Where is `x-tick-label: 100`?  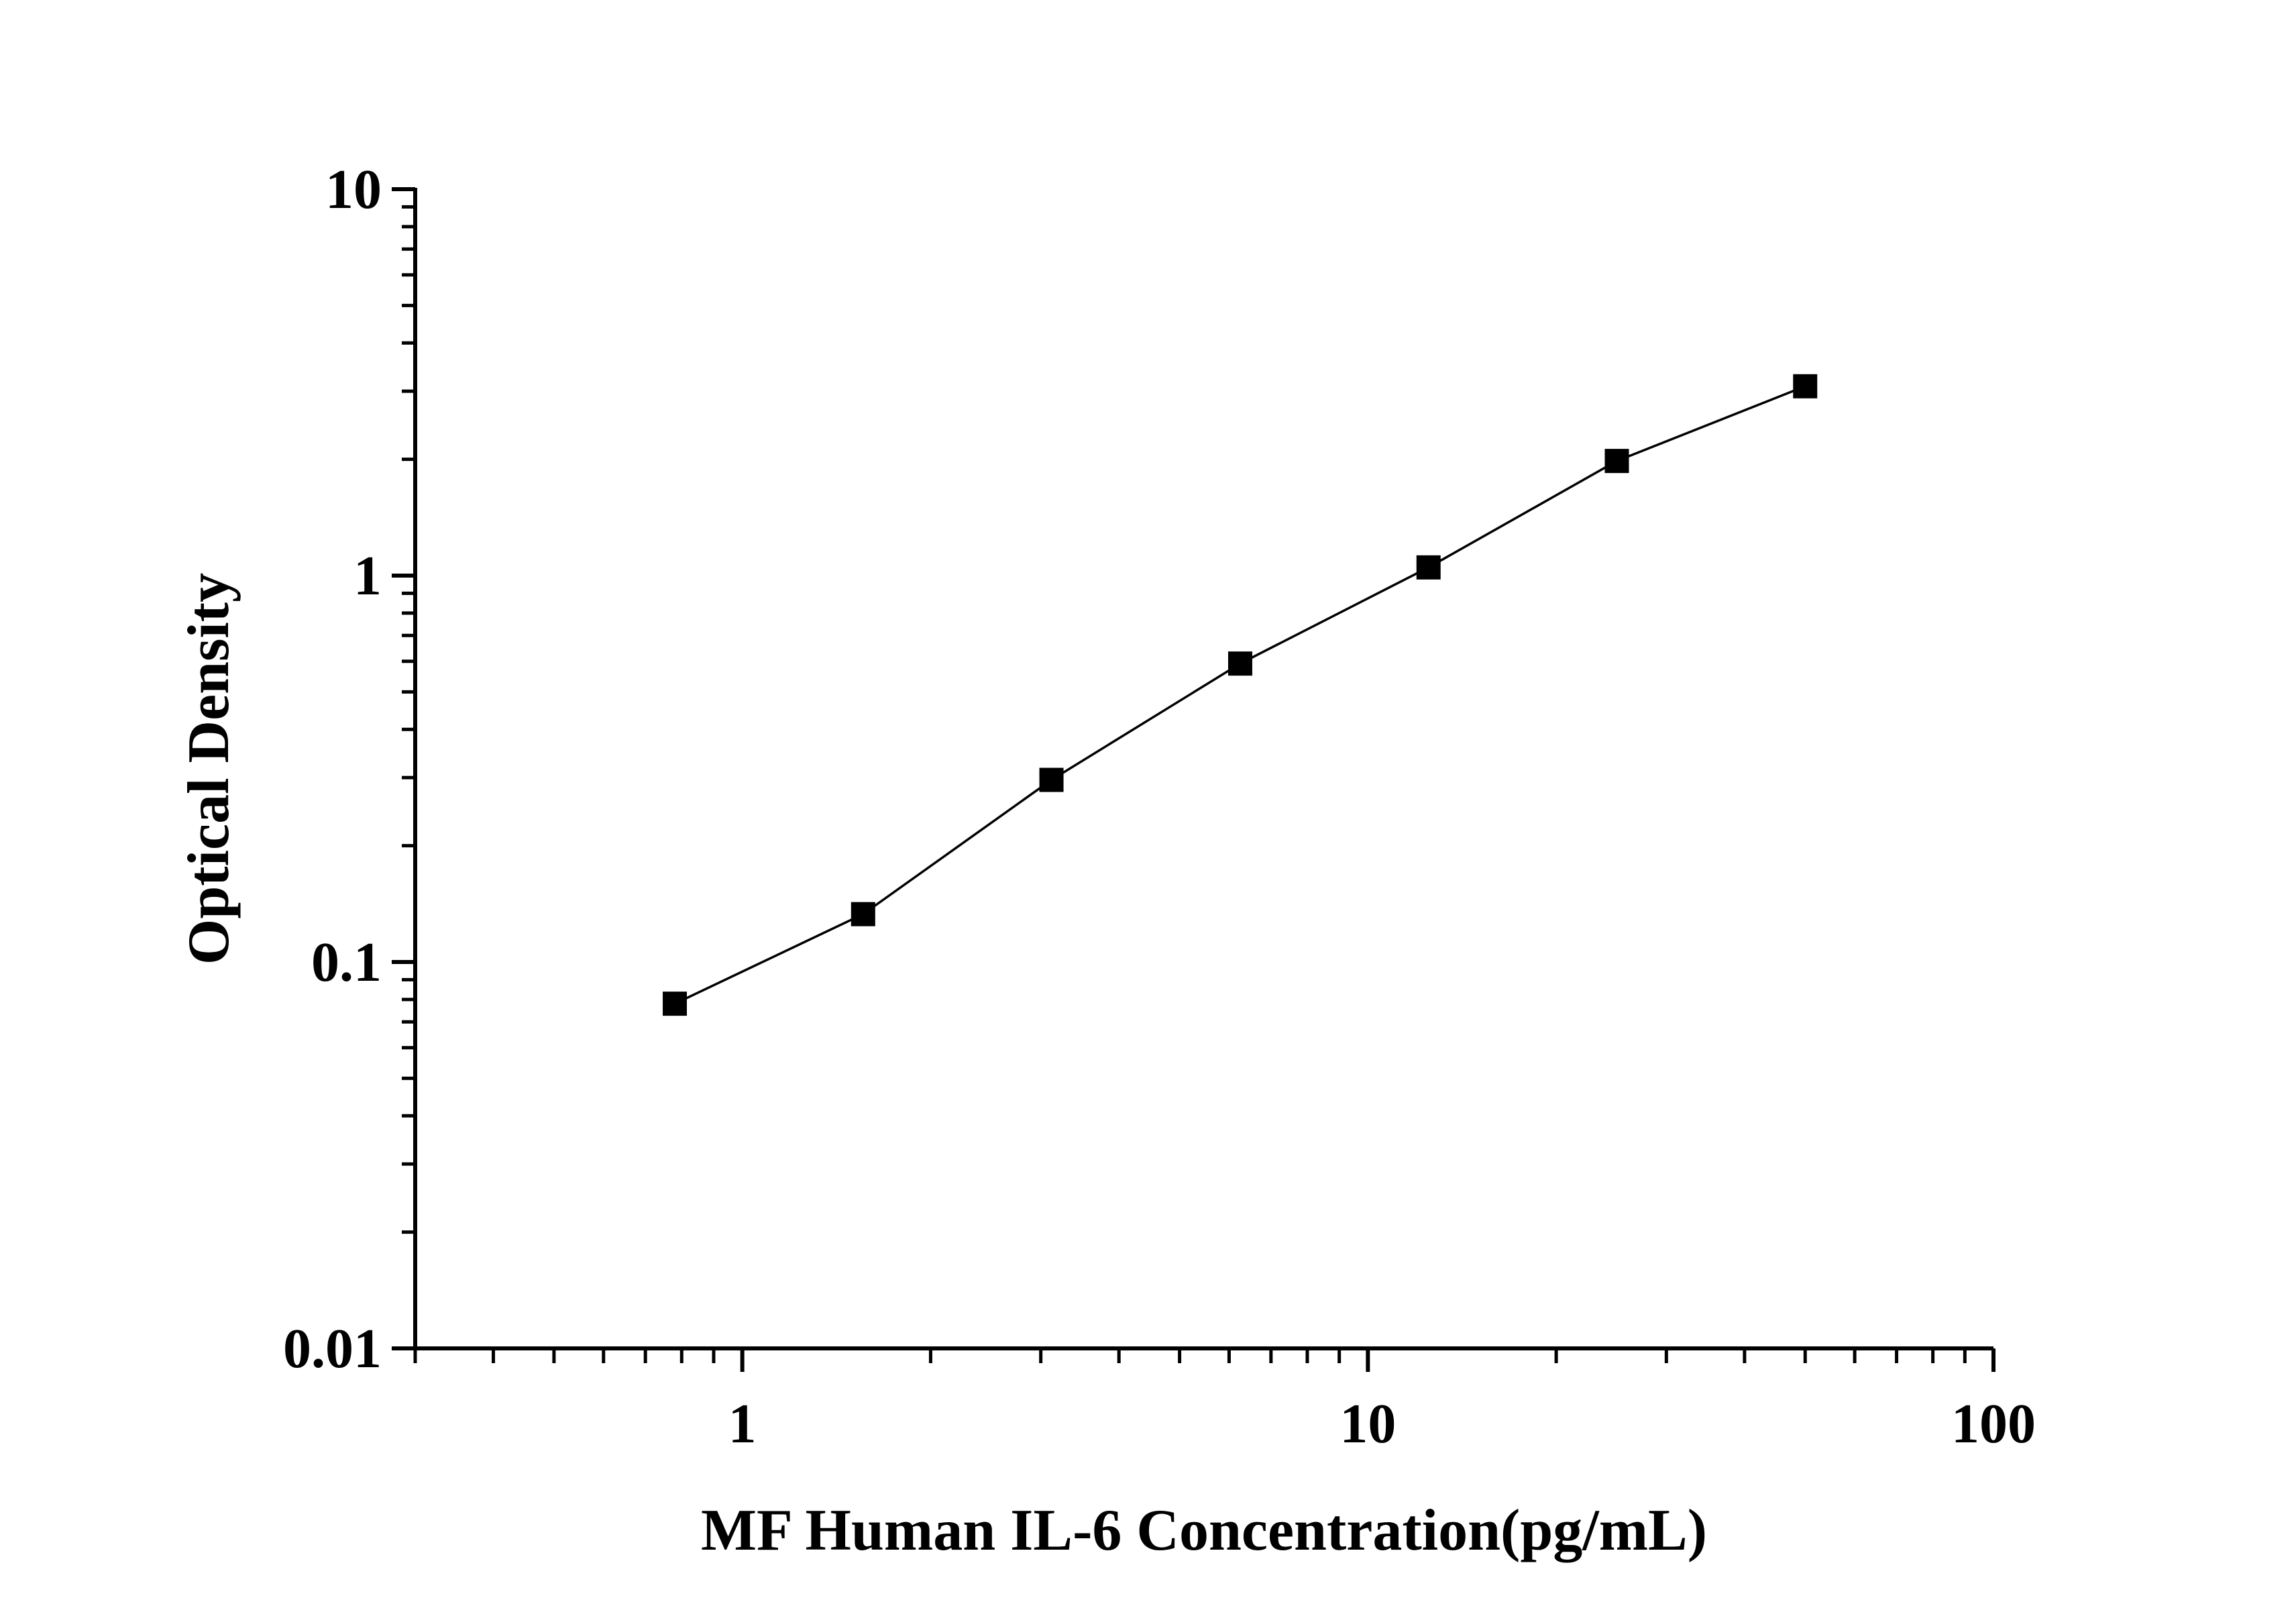 x-tick-label: 100 is located at coordinates (1993, 1424).